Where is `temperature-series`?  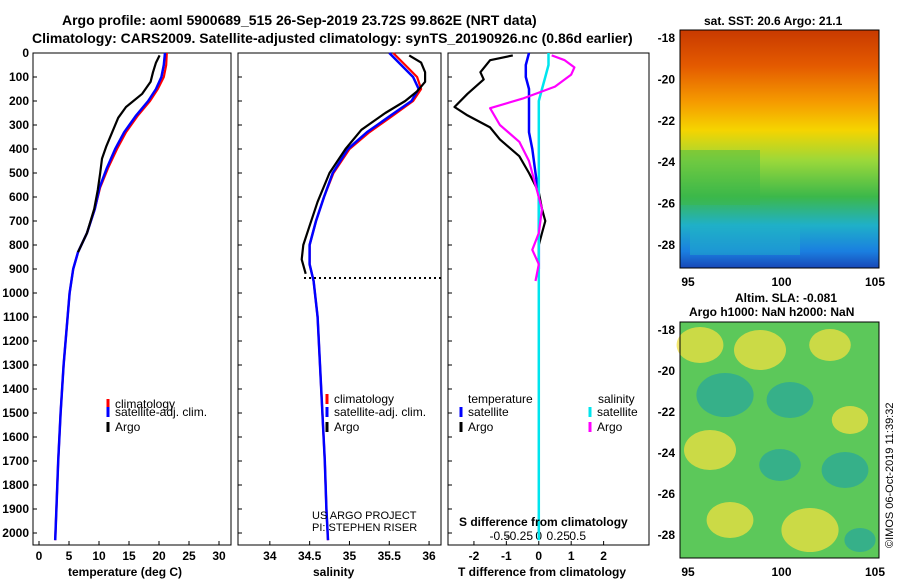
temperature-series is located at coordinates (110, 296).